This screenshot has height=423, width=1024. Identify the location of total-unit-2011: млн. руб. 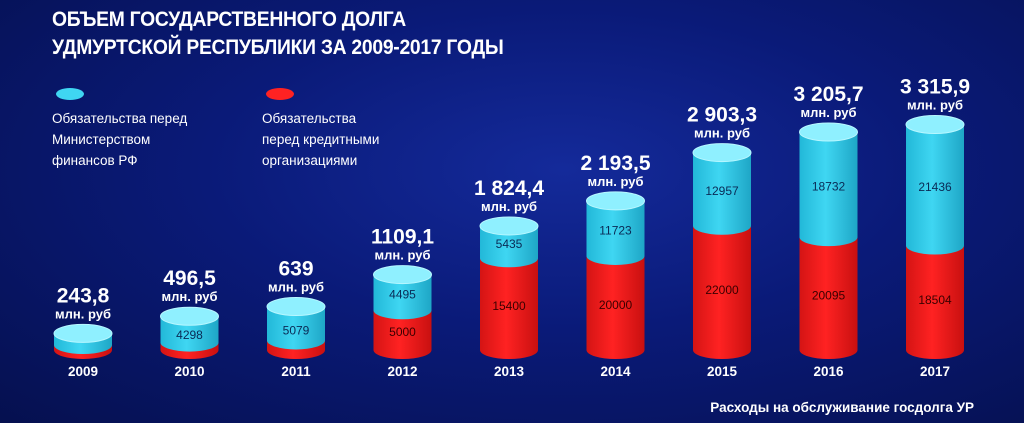
(296, 287).